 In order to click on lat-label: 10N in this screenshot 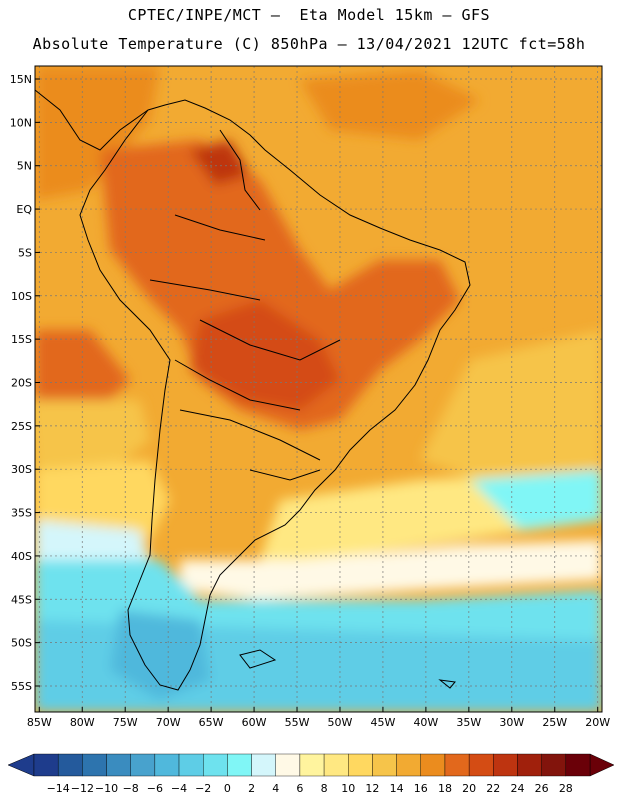, I will do `click(21, 122)`.